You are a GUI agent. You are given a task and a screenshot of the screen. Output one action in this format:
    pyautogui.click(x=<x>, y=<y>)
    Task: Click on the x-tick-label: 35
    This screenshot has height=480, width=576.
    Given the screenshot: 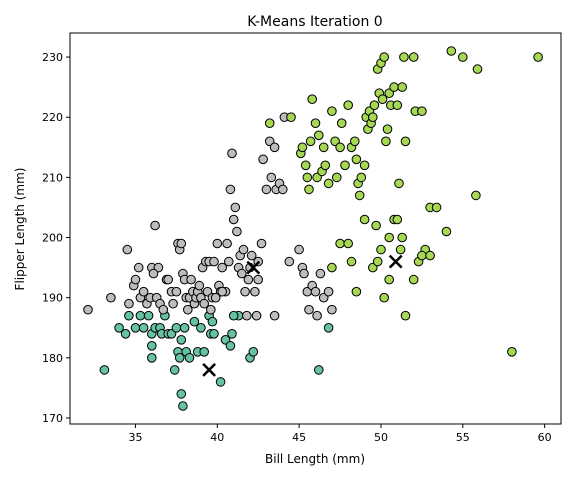 What is the action you would take?
    pyautogui.click(x=135, y=437)
    